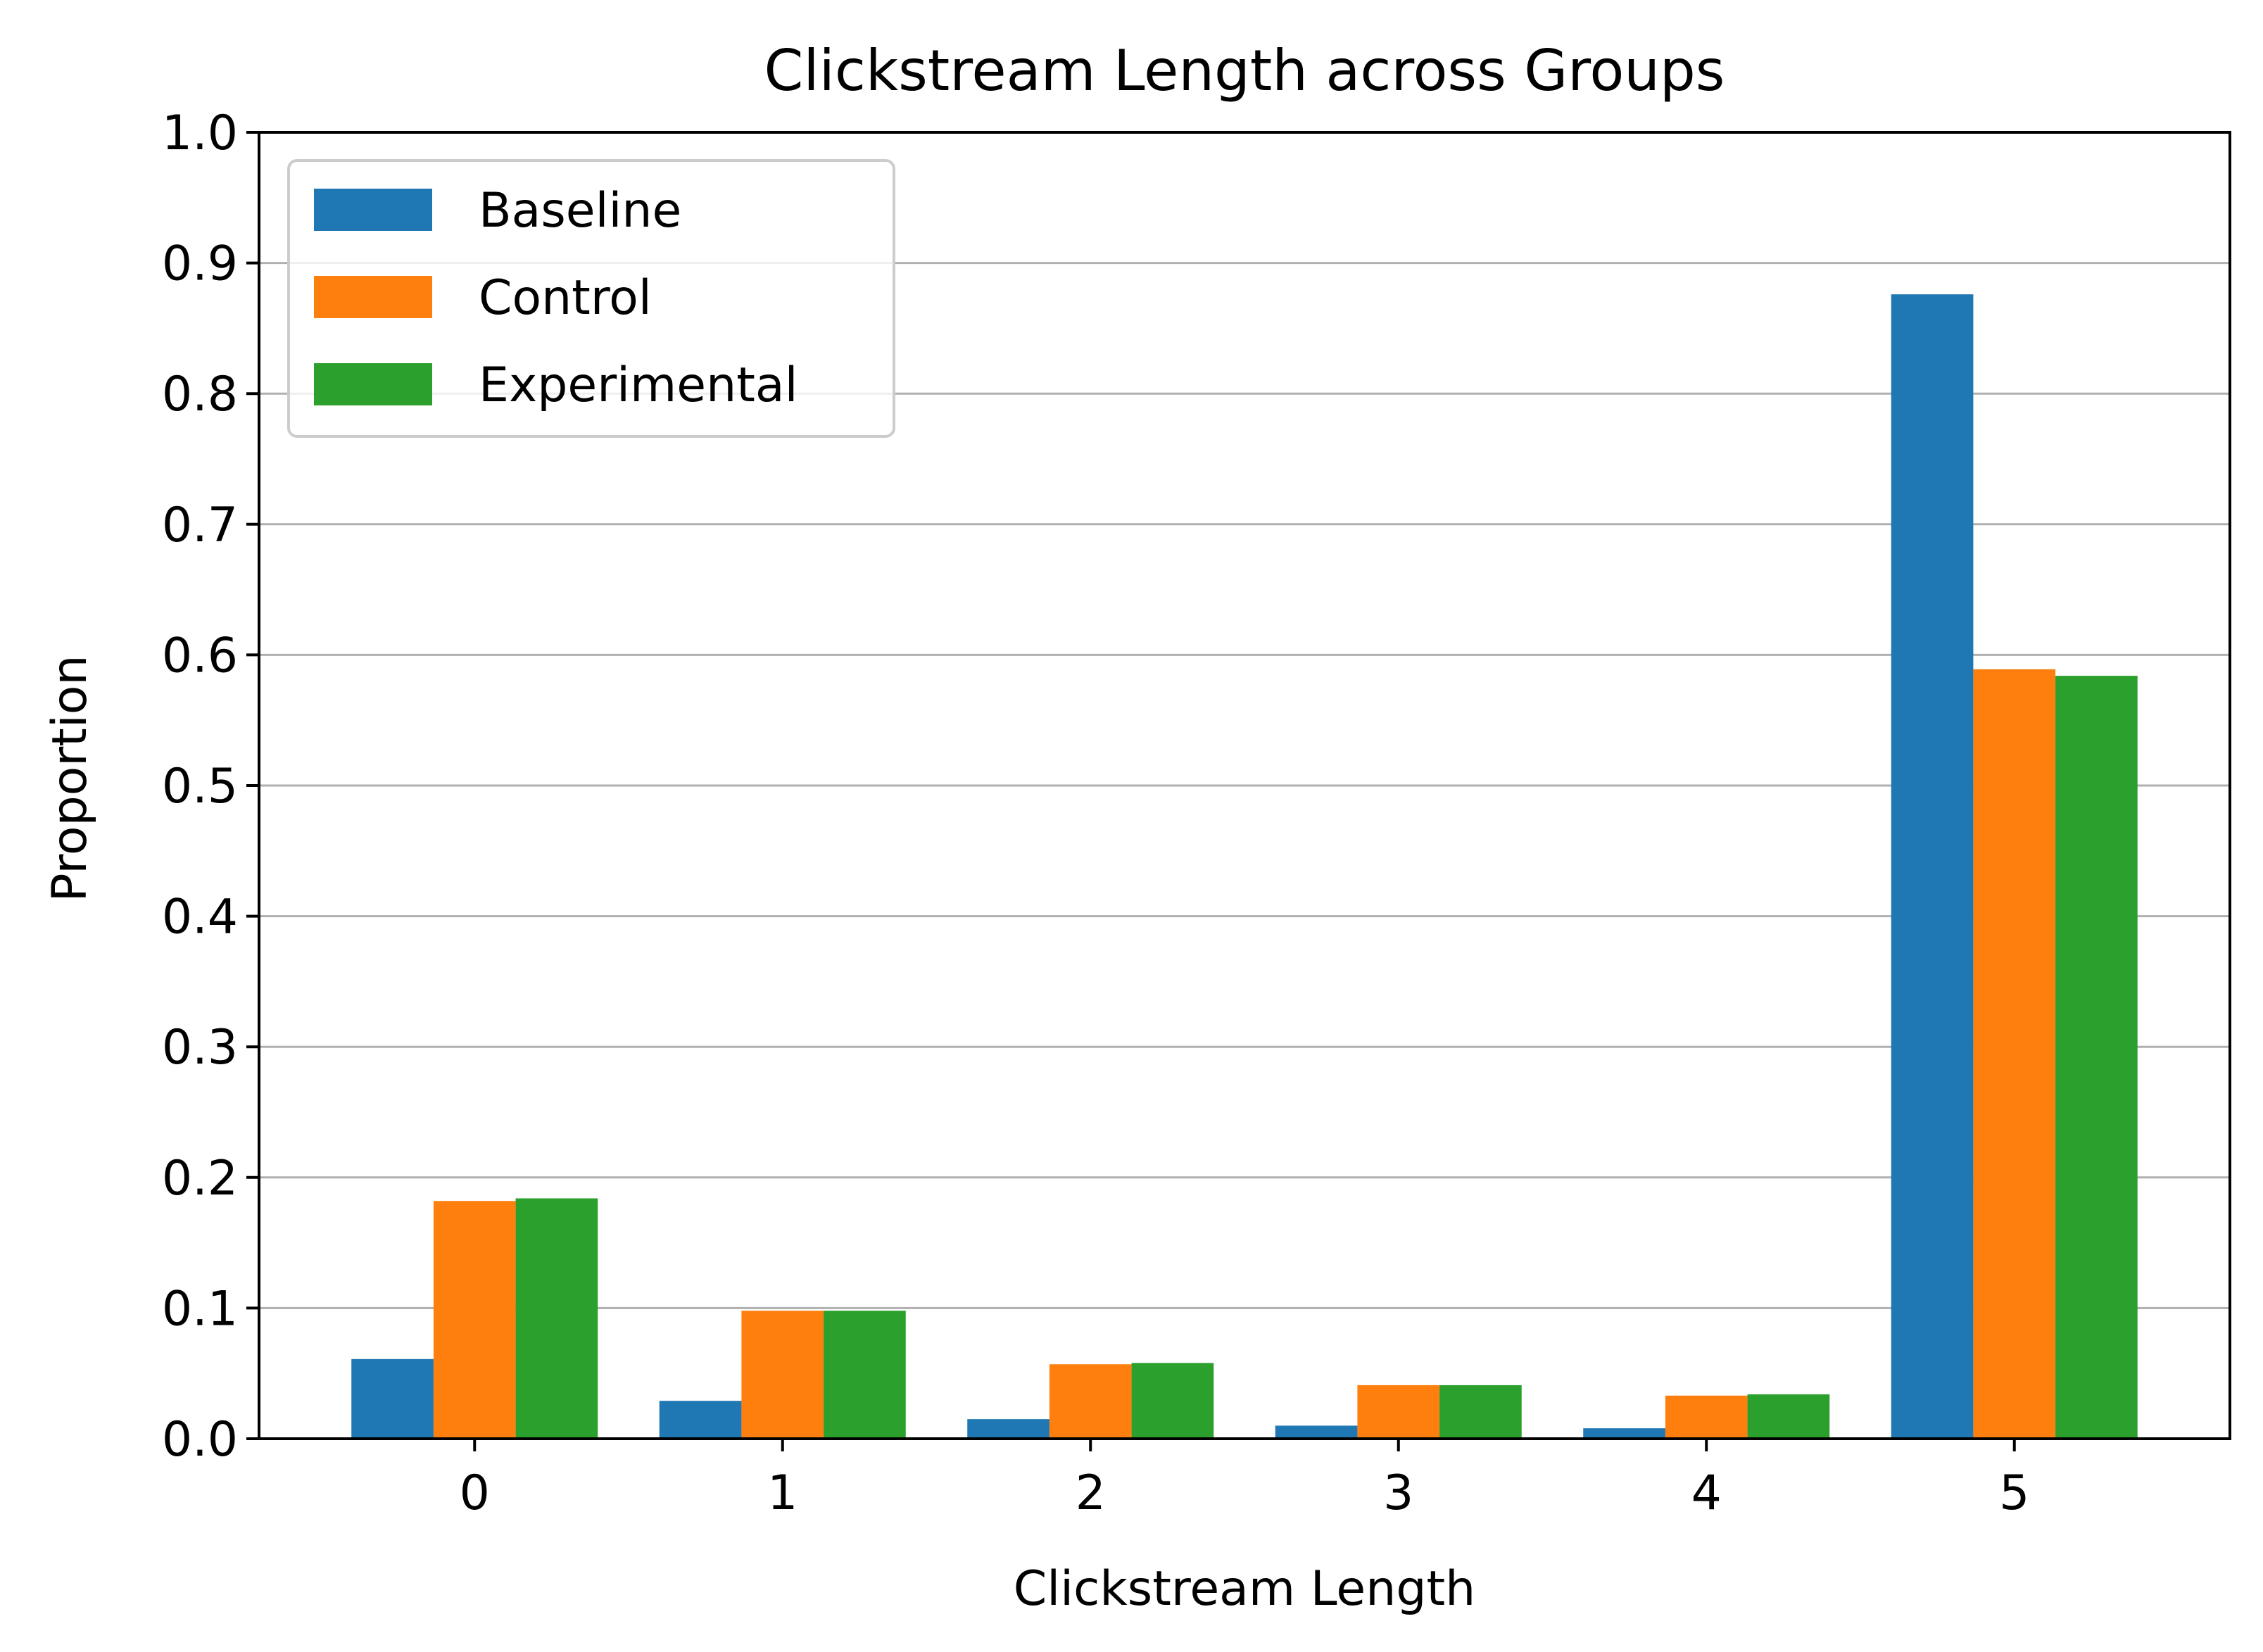 The height and width of the screenshot is (1652, 2263). Describe the element at coordinates (1706, 1493) in the screenshot. I see `x-tick-label: 4` at that location.